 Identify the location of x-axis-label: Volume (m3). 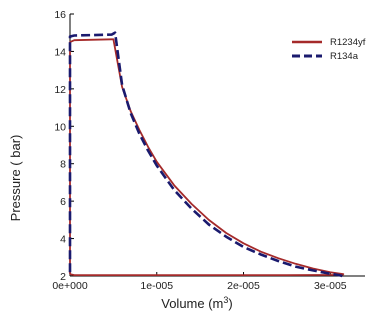
(197, 303).